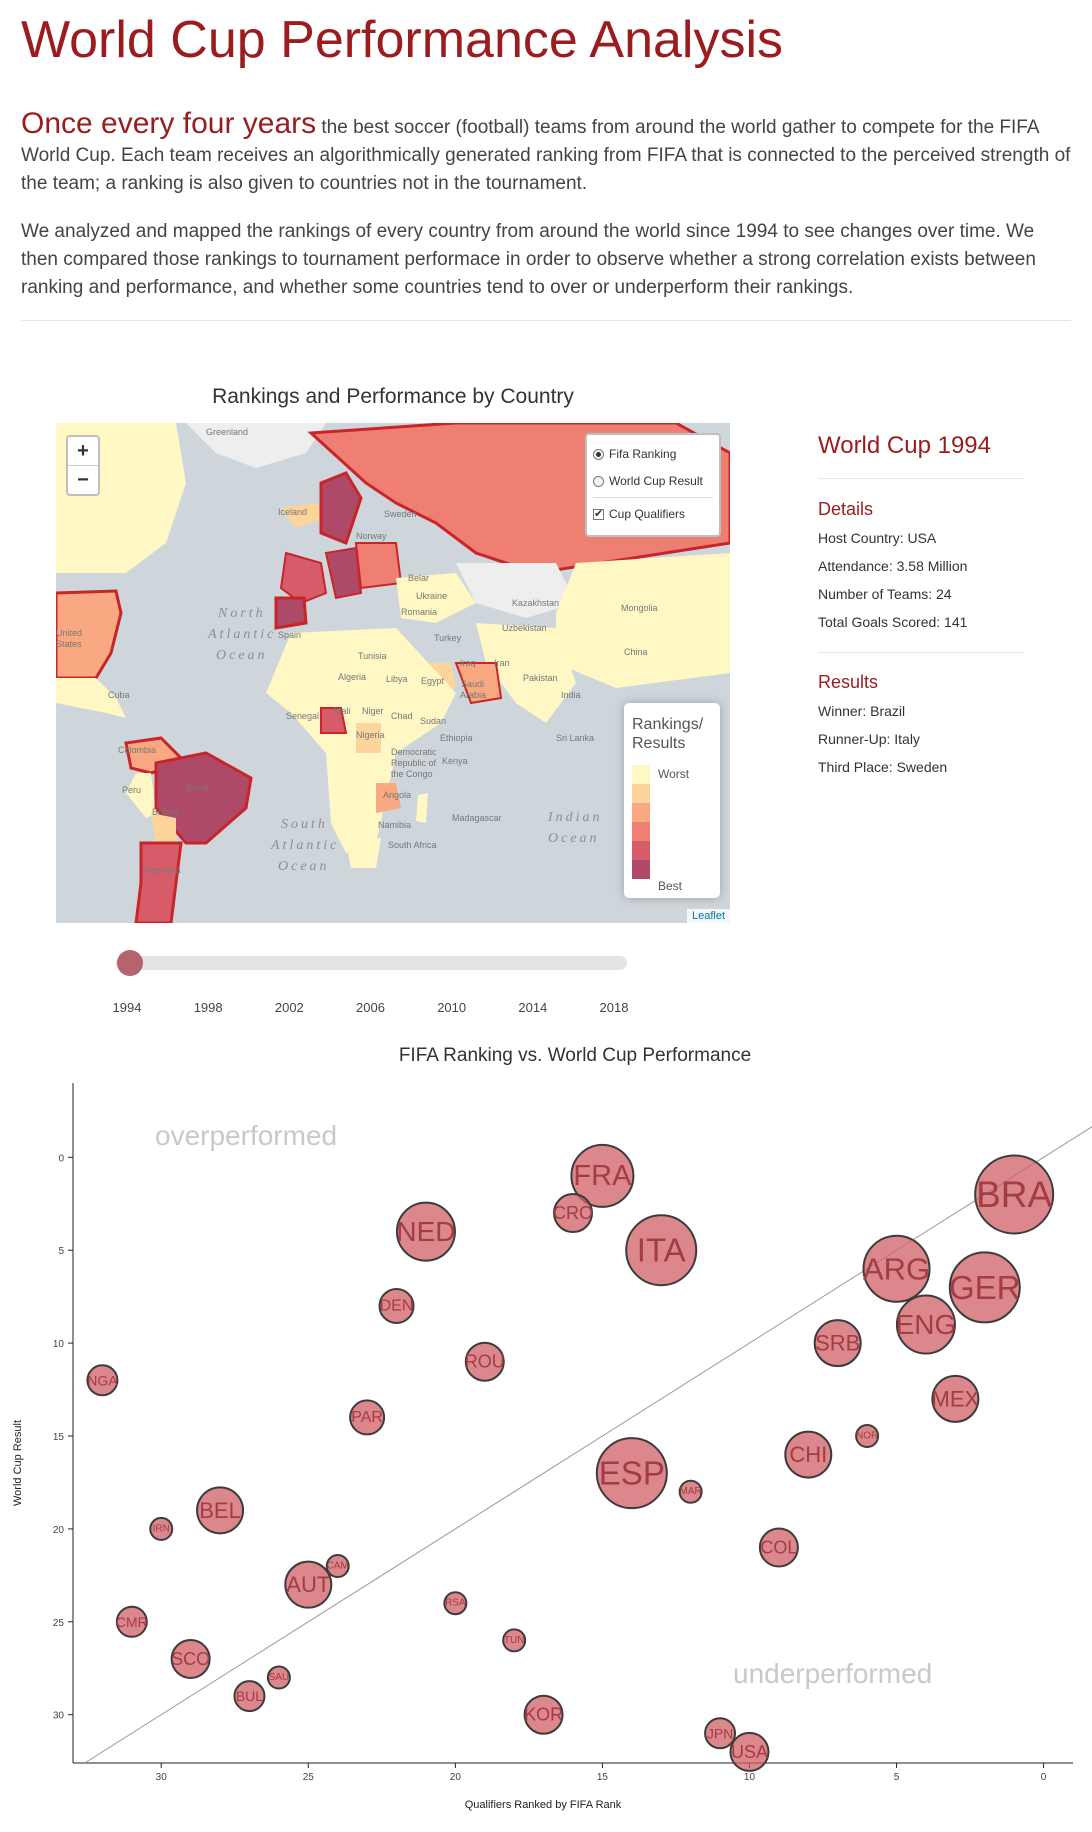  I want to click on bubble-label-aut: AUT, so click(308, 1584).